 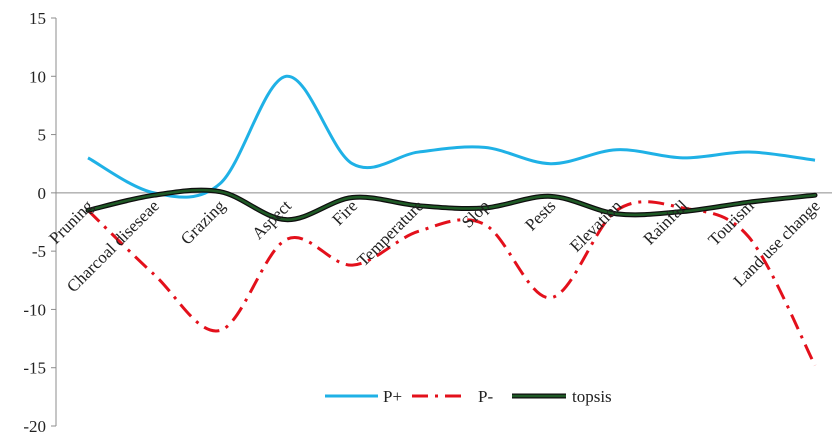 What do you see at coordinates (34, 368) in the screenshot?
I see `y-tick-label: -15` at bounding box center [34, 368].